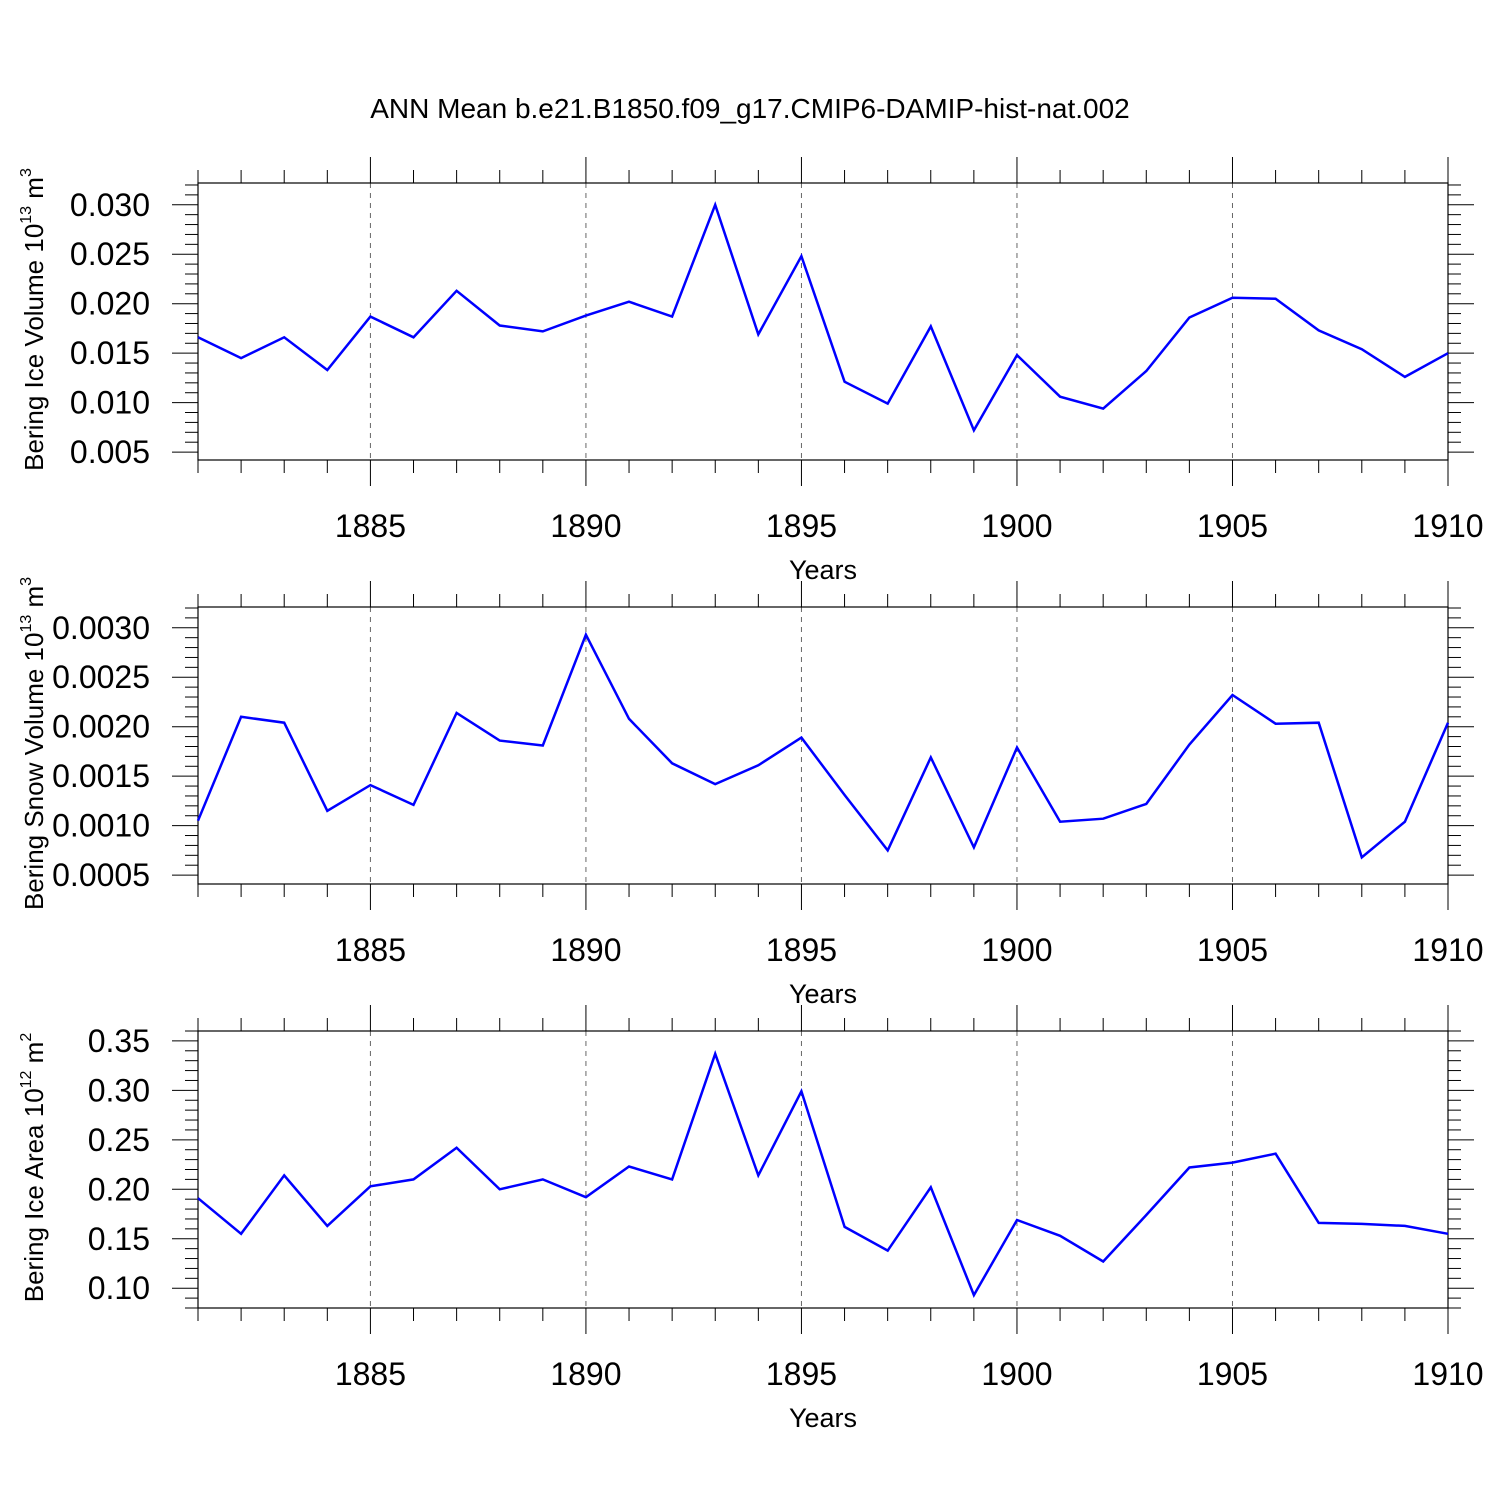 The height and width of the screenshot is (1500, 1500). What do you see at coordinates (119, 1041) in the screenshot?
I see `y-tick-label: 0.35` at bounding box center [119, 1041].